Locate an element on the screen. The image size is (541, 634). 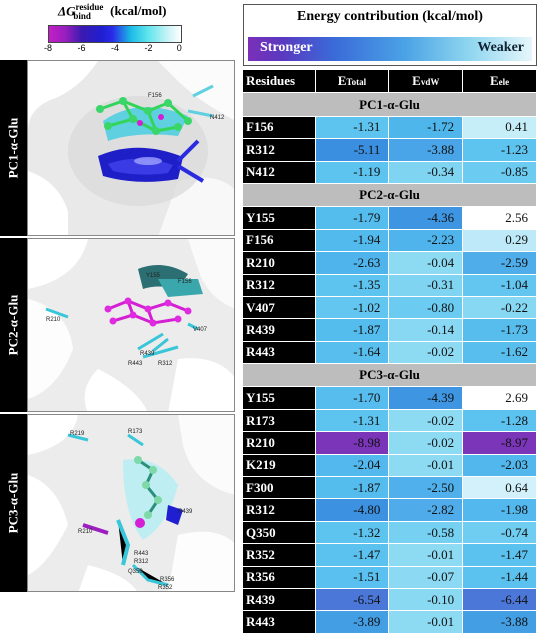
residue-label: R439 is located at coordinates (147, 354).